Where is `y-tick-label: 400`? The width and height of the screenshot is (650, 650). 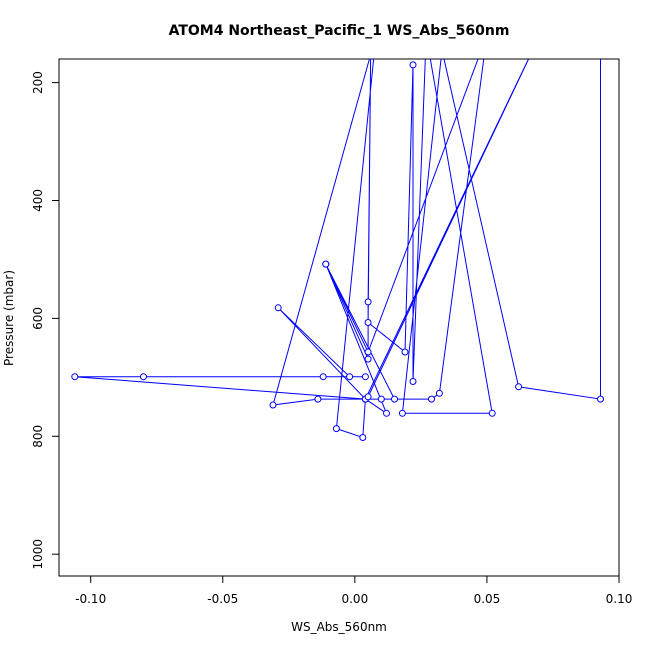
y-tick-label: 400 is located at coordinates (38, 200).